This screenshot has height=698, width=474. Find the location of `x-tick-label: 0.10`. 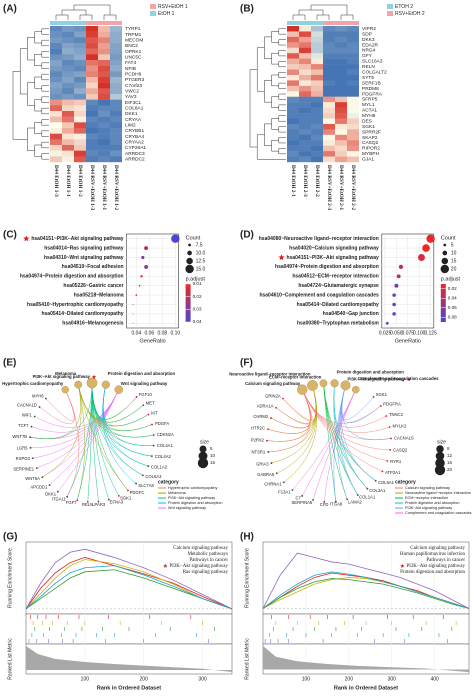

x-tick-label: 0.10 is located at coordinates (175, 333).